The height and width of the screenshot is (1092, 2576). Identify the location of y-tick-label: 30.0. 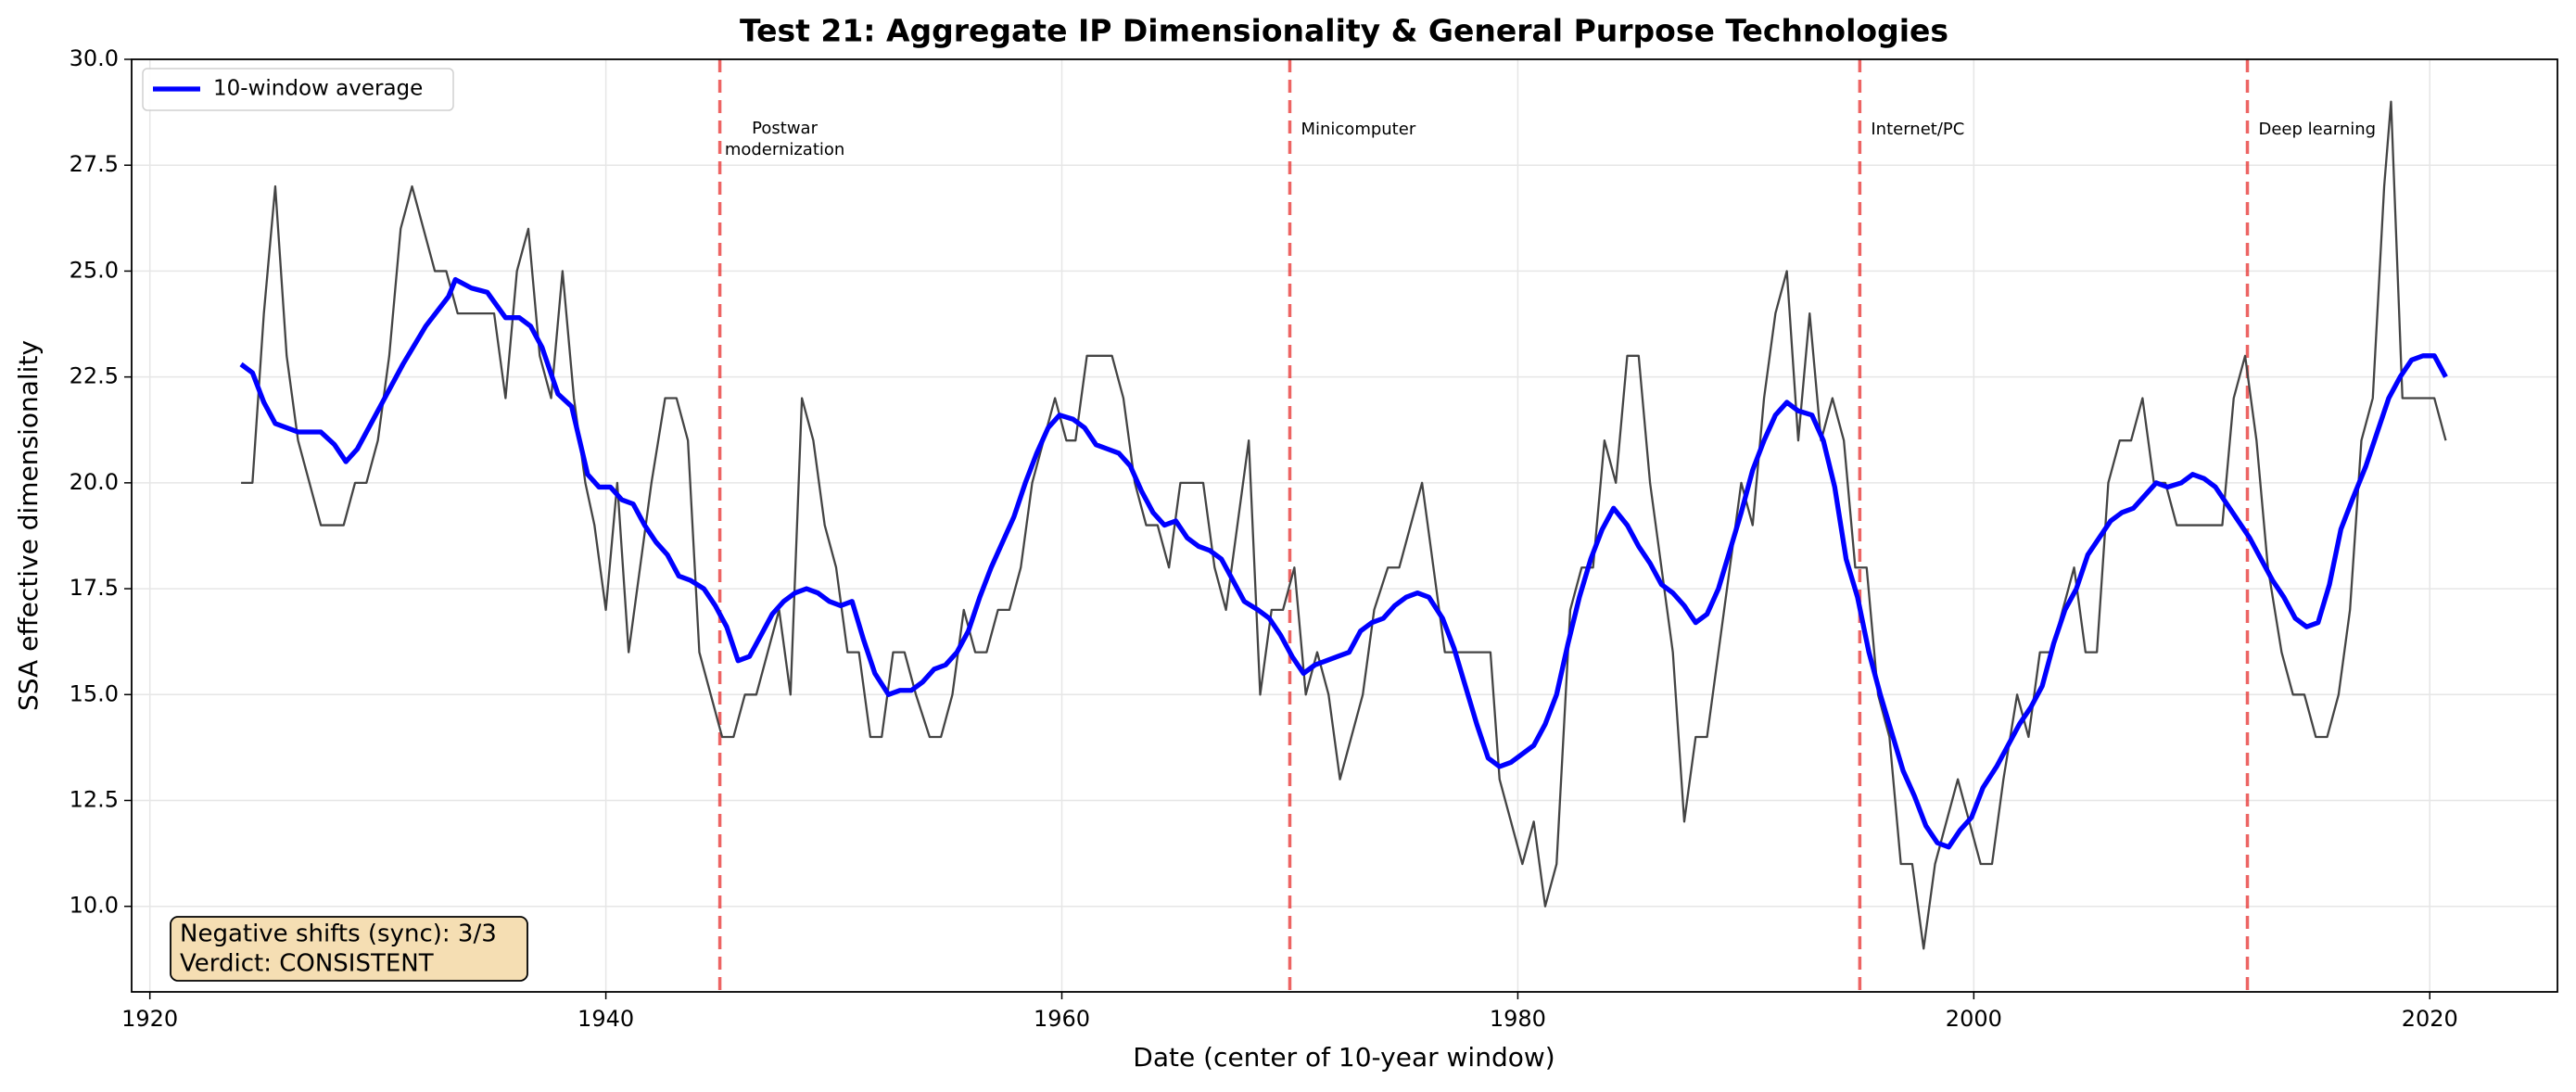
(94, 58).